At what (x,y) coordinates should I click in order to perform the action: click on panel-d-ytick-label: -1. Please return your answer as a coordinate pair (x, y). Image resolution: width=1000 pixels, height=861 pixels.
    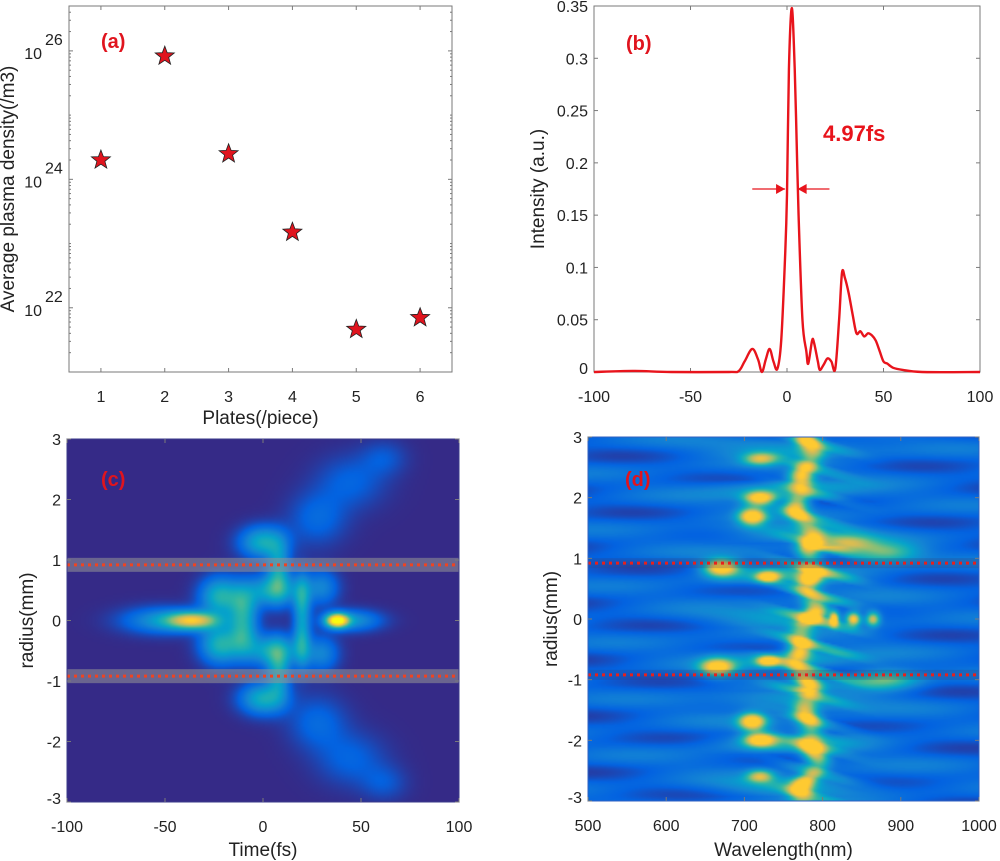
    Looking at the image, I should click on (575, 681).